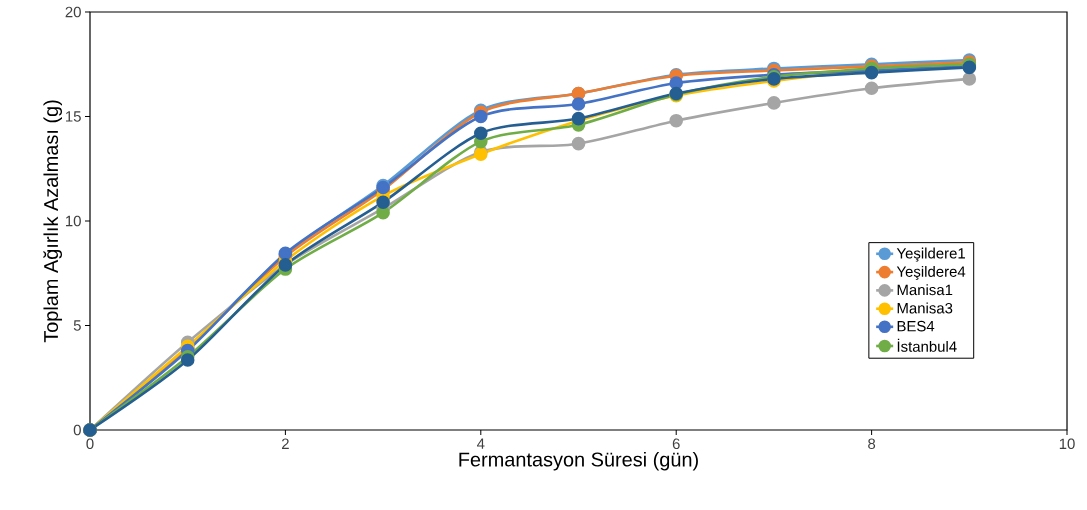 The image size is (1087, 510). Describe the element at coordinates (927, 345) in the screenshot. I see `legend-label: İstanbul4` at that location.